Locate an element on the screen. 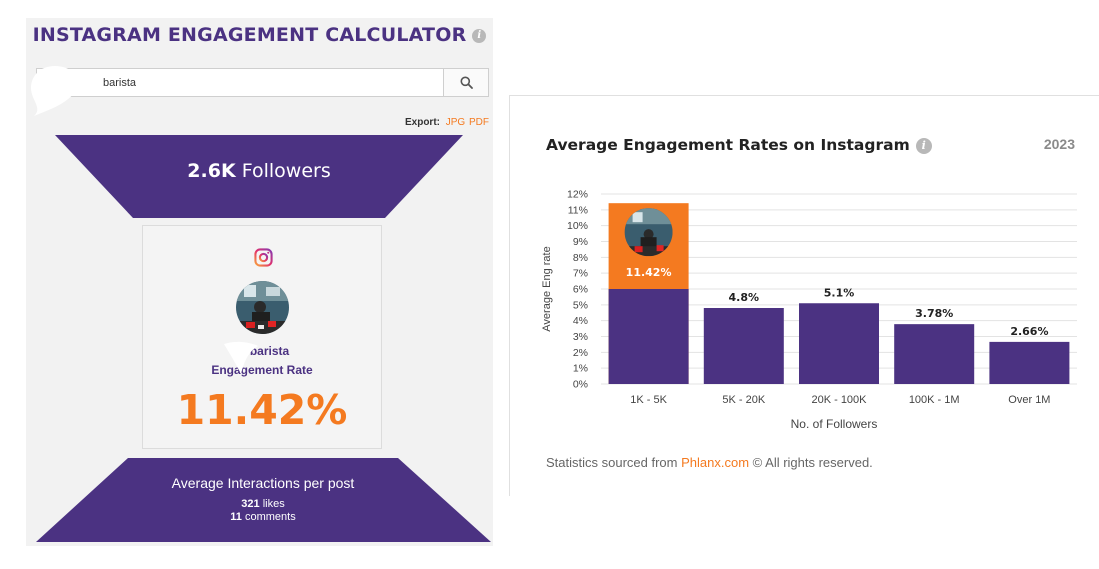 The width and height of the screenshot is (1099, 569). followers-value: 2.6K is located at coordinates (211, 171).